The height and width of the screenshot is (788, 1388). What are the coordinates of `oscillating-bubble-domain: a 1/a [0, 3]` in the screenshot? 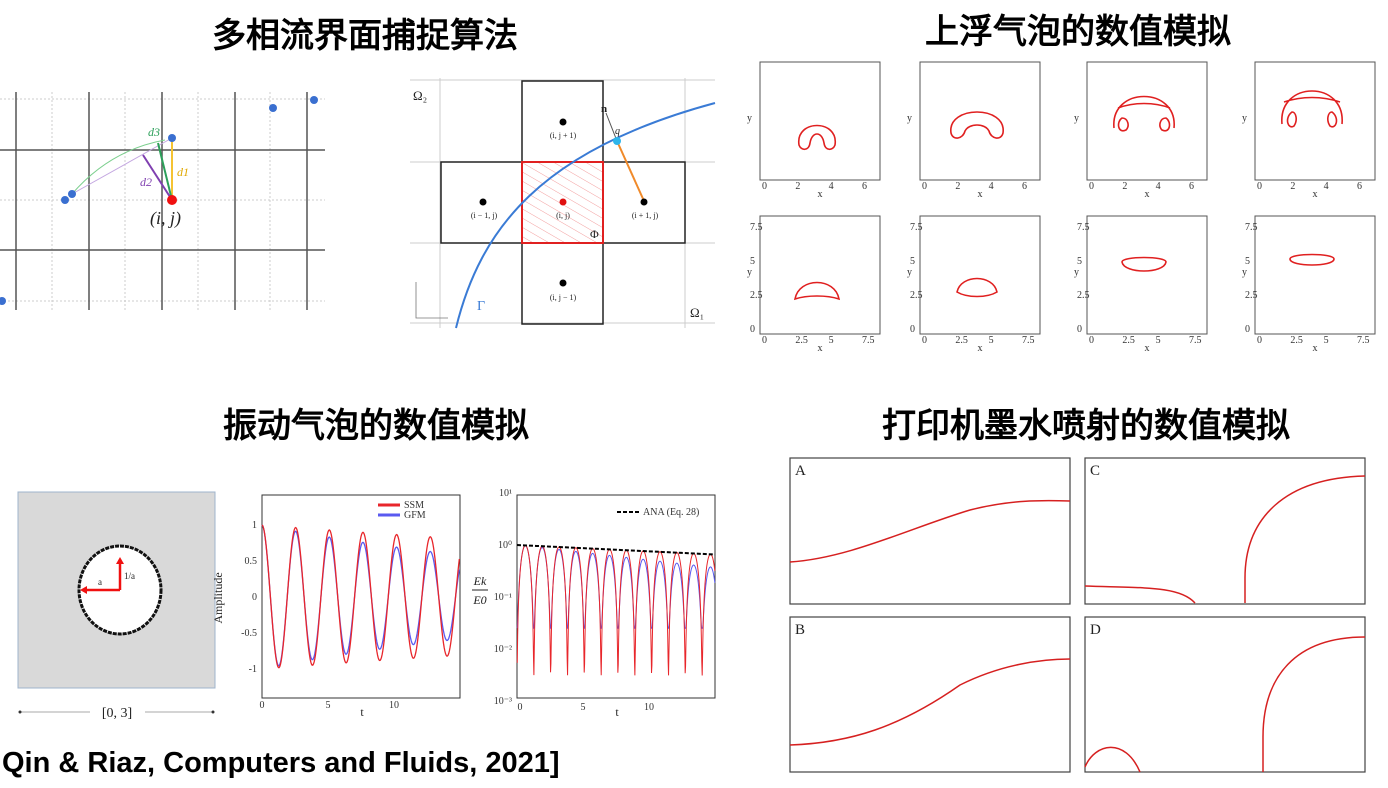 It's located at (116, 606).